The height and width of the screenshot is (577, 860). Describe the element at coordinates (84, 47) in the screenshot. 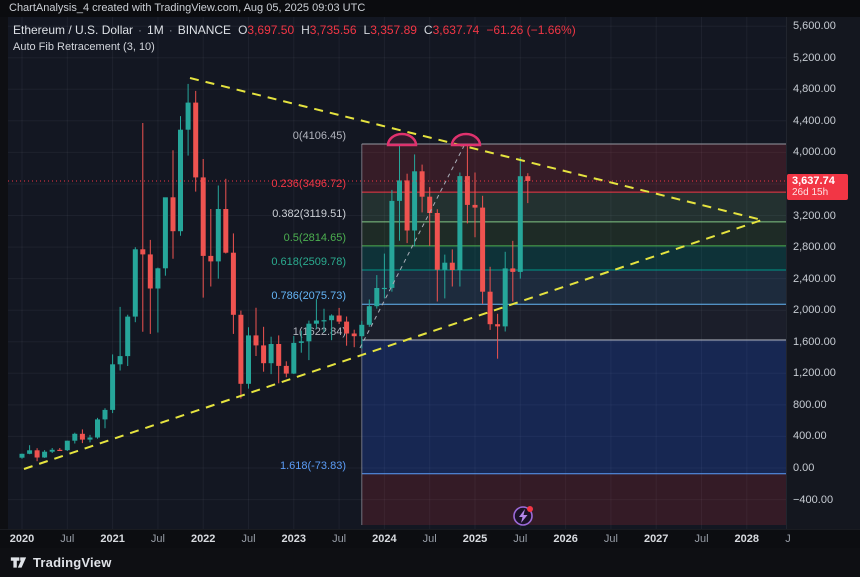

I see `indicator-name: Auto Fib Retracement (3, 10)` at that location.